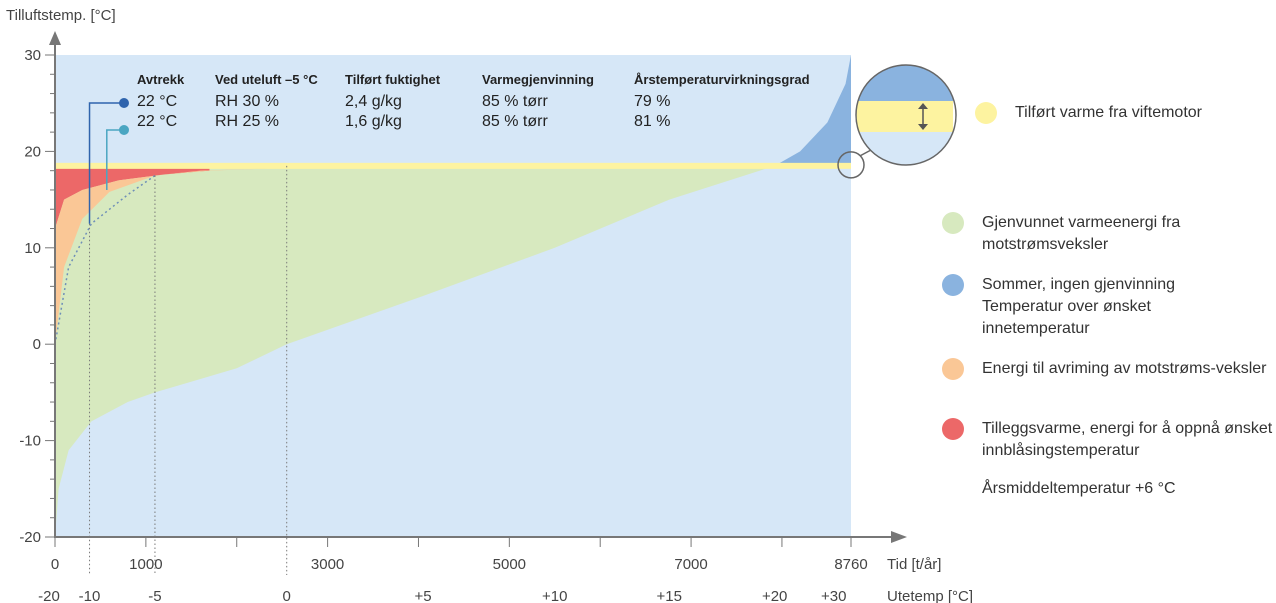 Image resolution: width=1276 pixels, height=603 pixels. Describe the element at coordinates (554, 595) in the screenshot. I see `x2-tick-label: +10` at that location.